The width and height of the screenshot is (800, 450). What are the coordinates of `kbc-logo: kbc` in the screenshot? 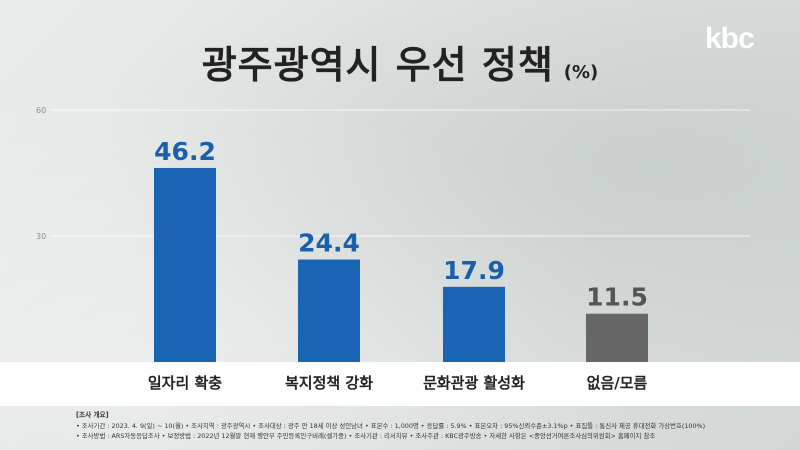 It's located at (730, 38).